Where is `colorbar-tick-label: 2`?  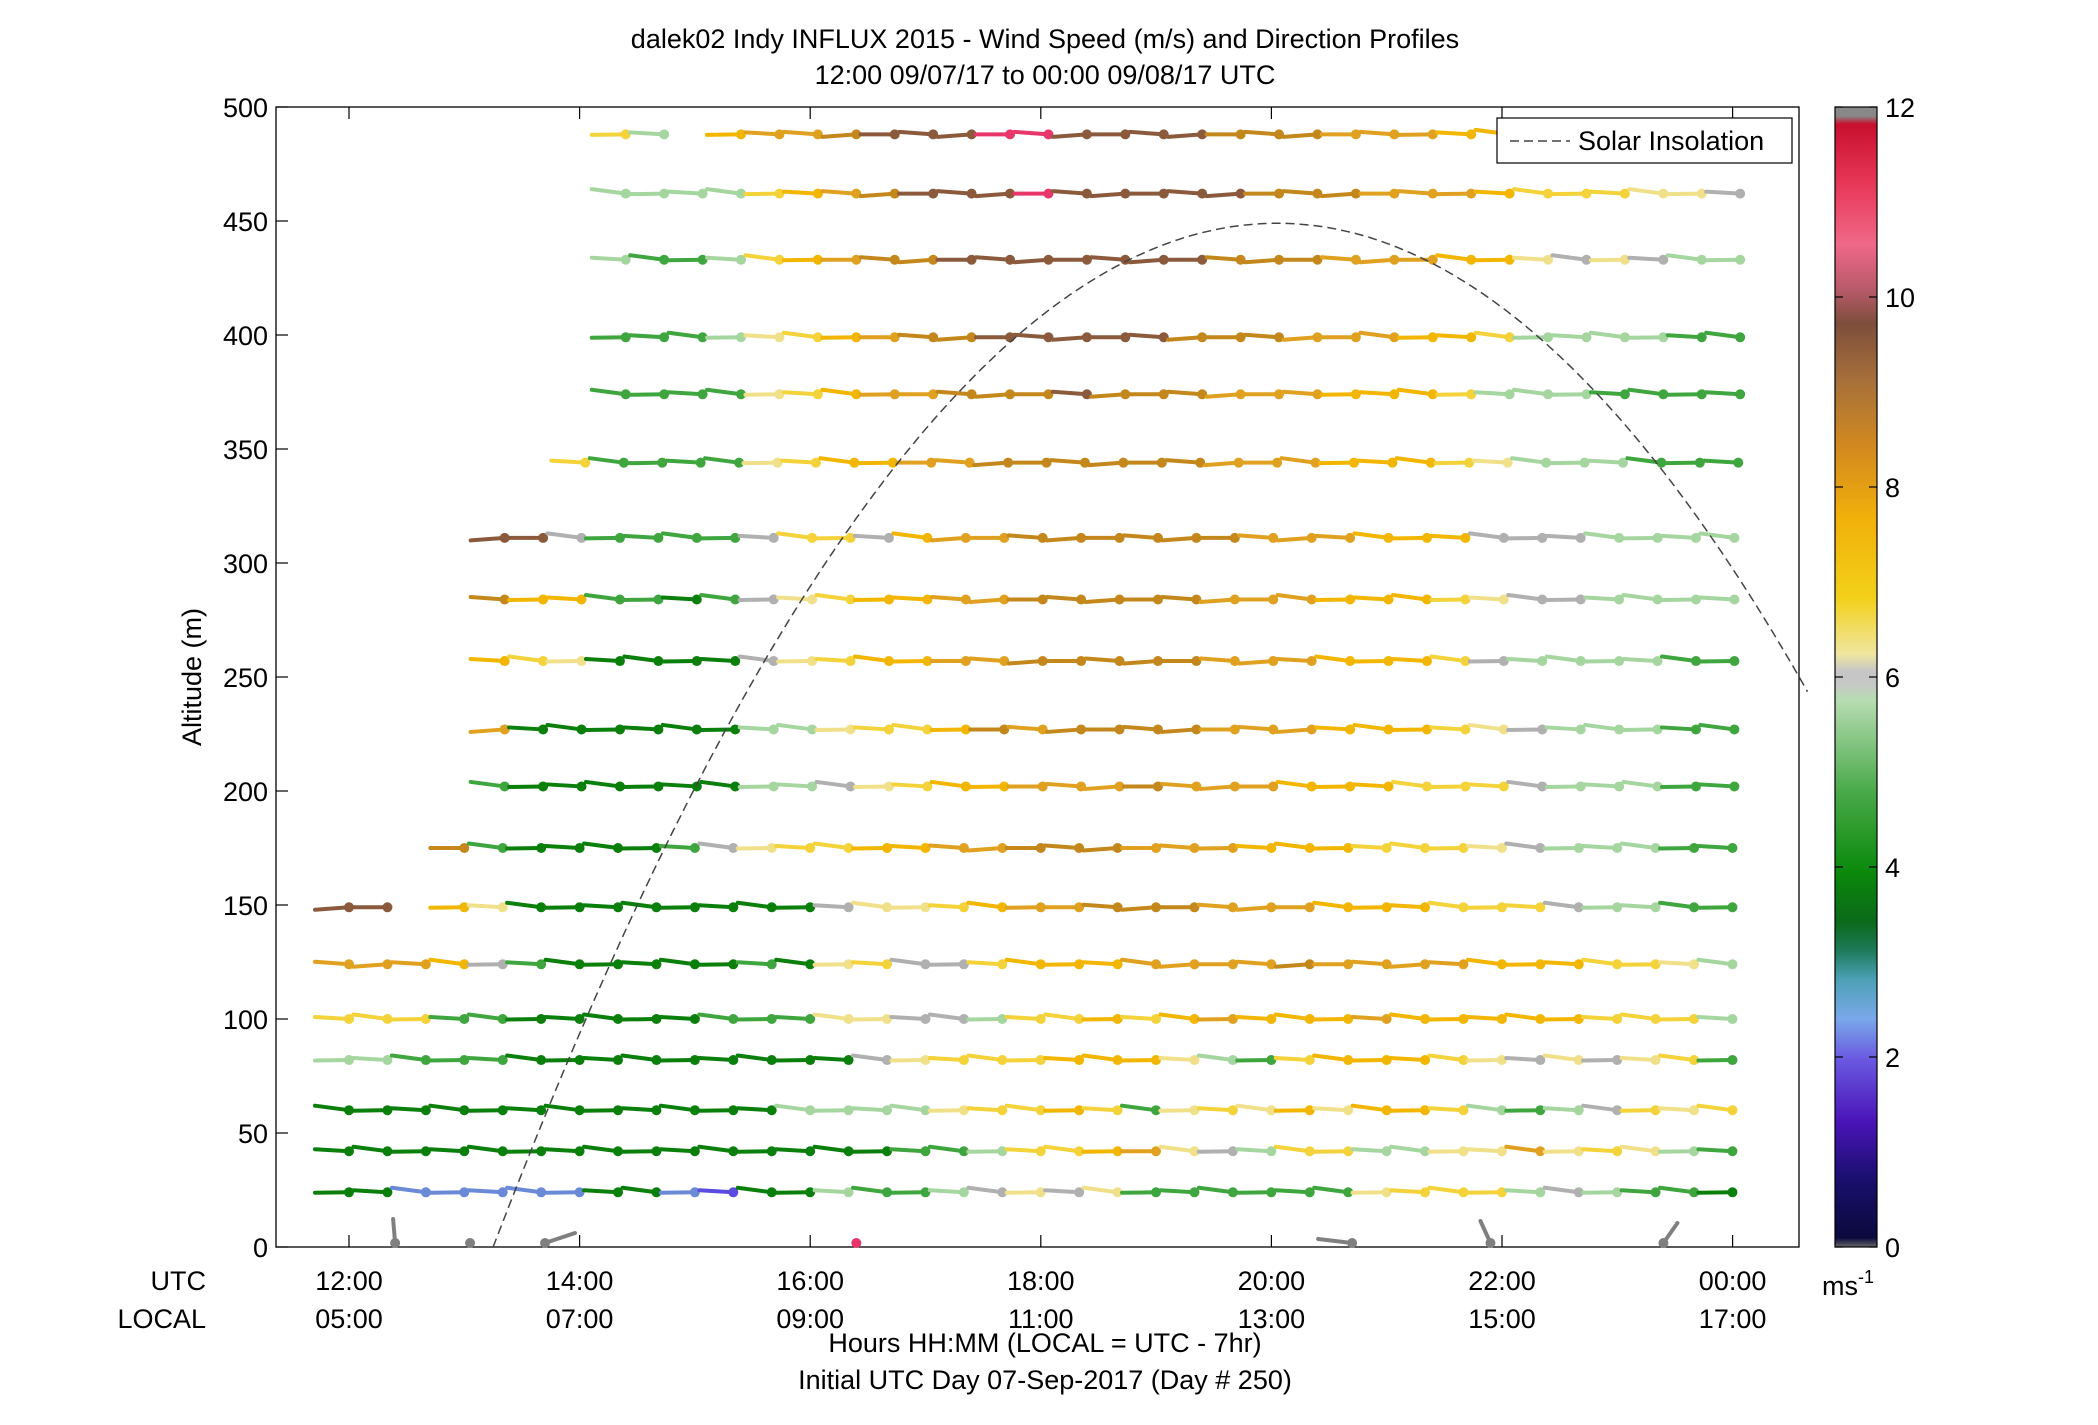
colorbar-tick-label: 2 is located at coordinates (1892, 1058).